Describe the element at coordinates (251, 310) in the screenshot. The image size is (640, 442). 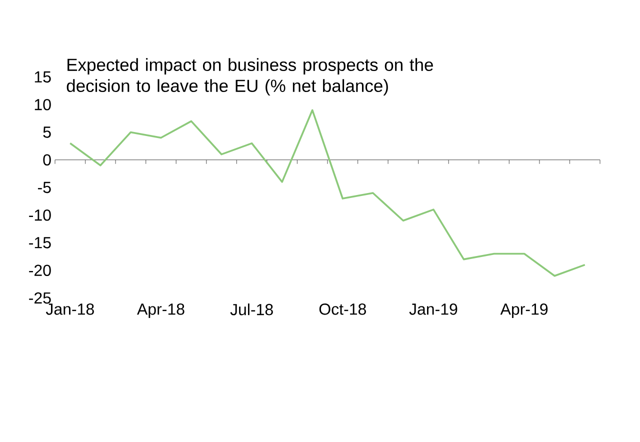
I see `x-tick-label: Jul-18` at that location.